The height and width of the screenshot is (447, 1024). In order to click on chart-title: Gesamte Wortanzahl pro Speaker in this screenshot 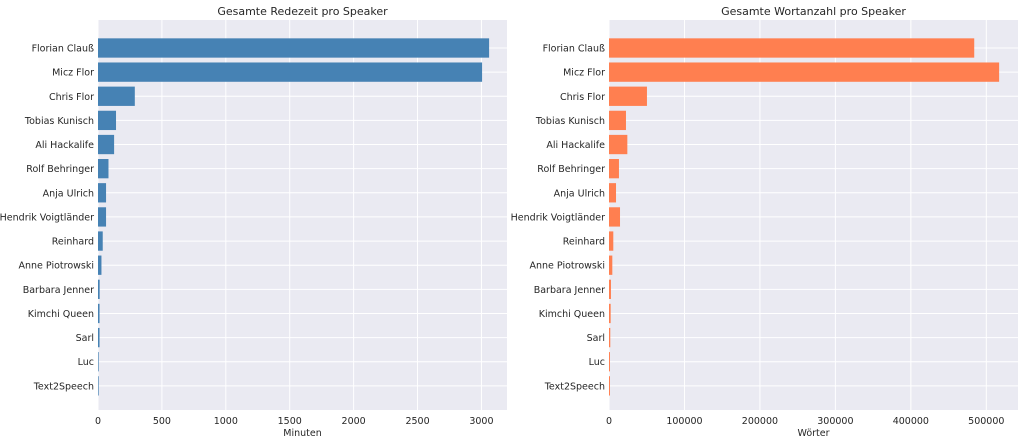, I will do `click(813, 11)`.